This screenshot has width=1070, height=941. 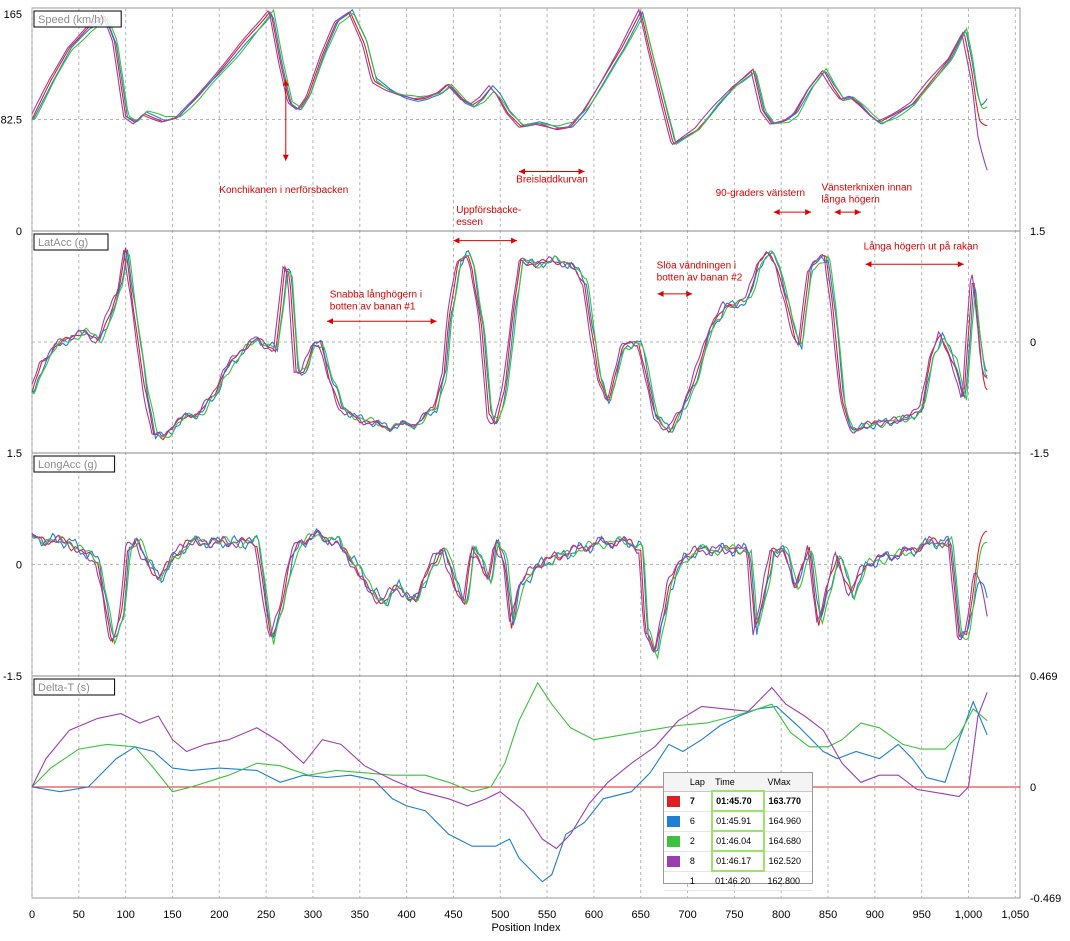 I want to click on legend-row: 2 01:46.04 164.680, so click(x=738, y=841).